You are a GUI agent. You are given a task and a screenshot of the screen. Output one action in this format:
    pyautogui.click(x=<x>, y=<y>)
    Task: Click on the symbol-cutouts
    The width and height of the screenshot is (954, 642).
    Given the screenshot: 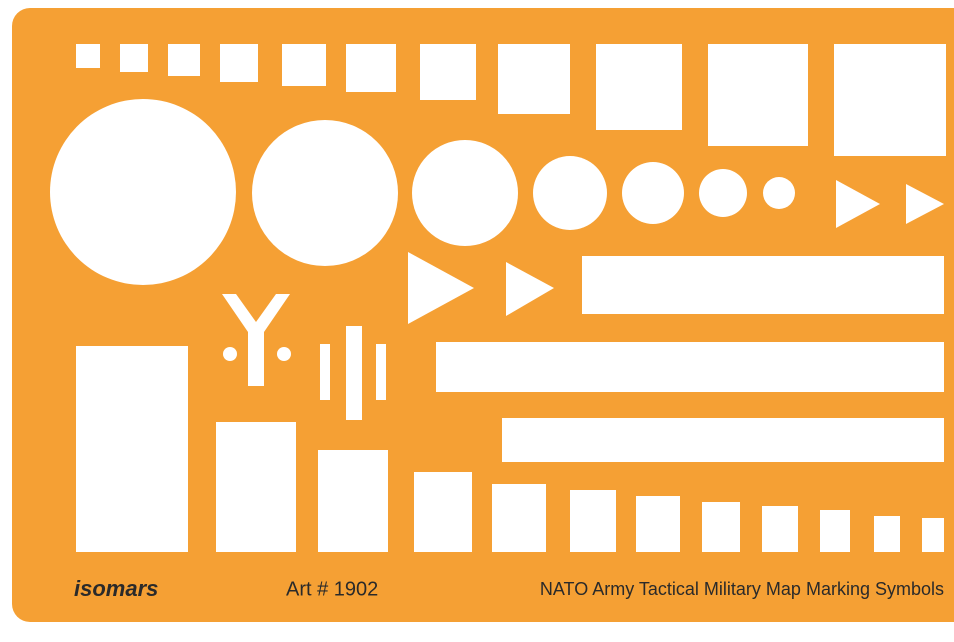 What is the action you would take?
    pyautogui.click(x=304, y=357)
    